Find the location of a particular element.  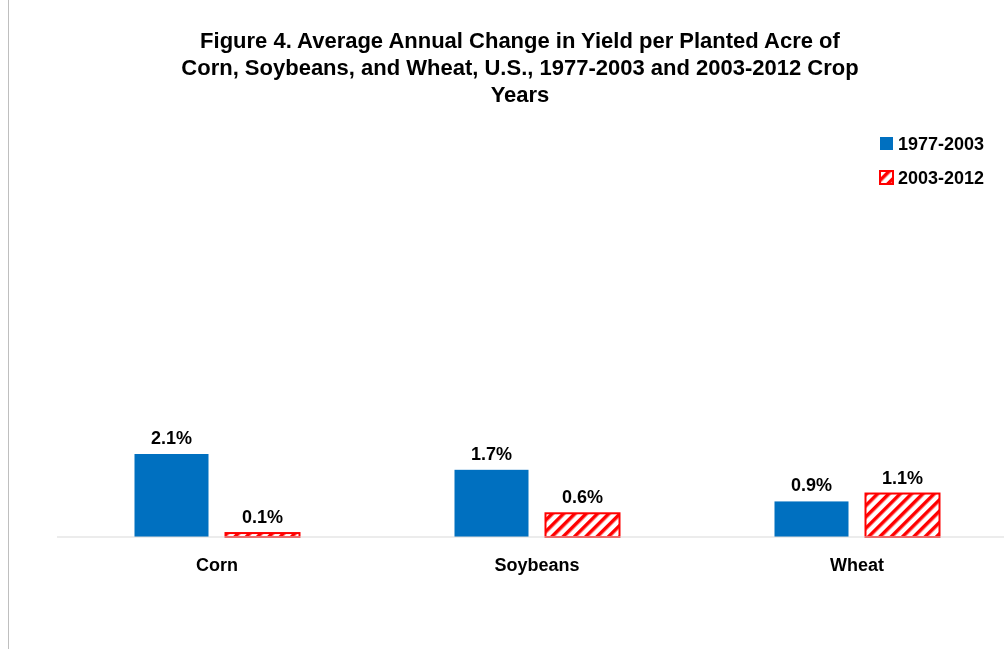

x-tick-label: Soybeans is located at coordinates (537, 565).